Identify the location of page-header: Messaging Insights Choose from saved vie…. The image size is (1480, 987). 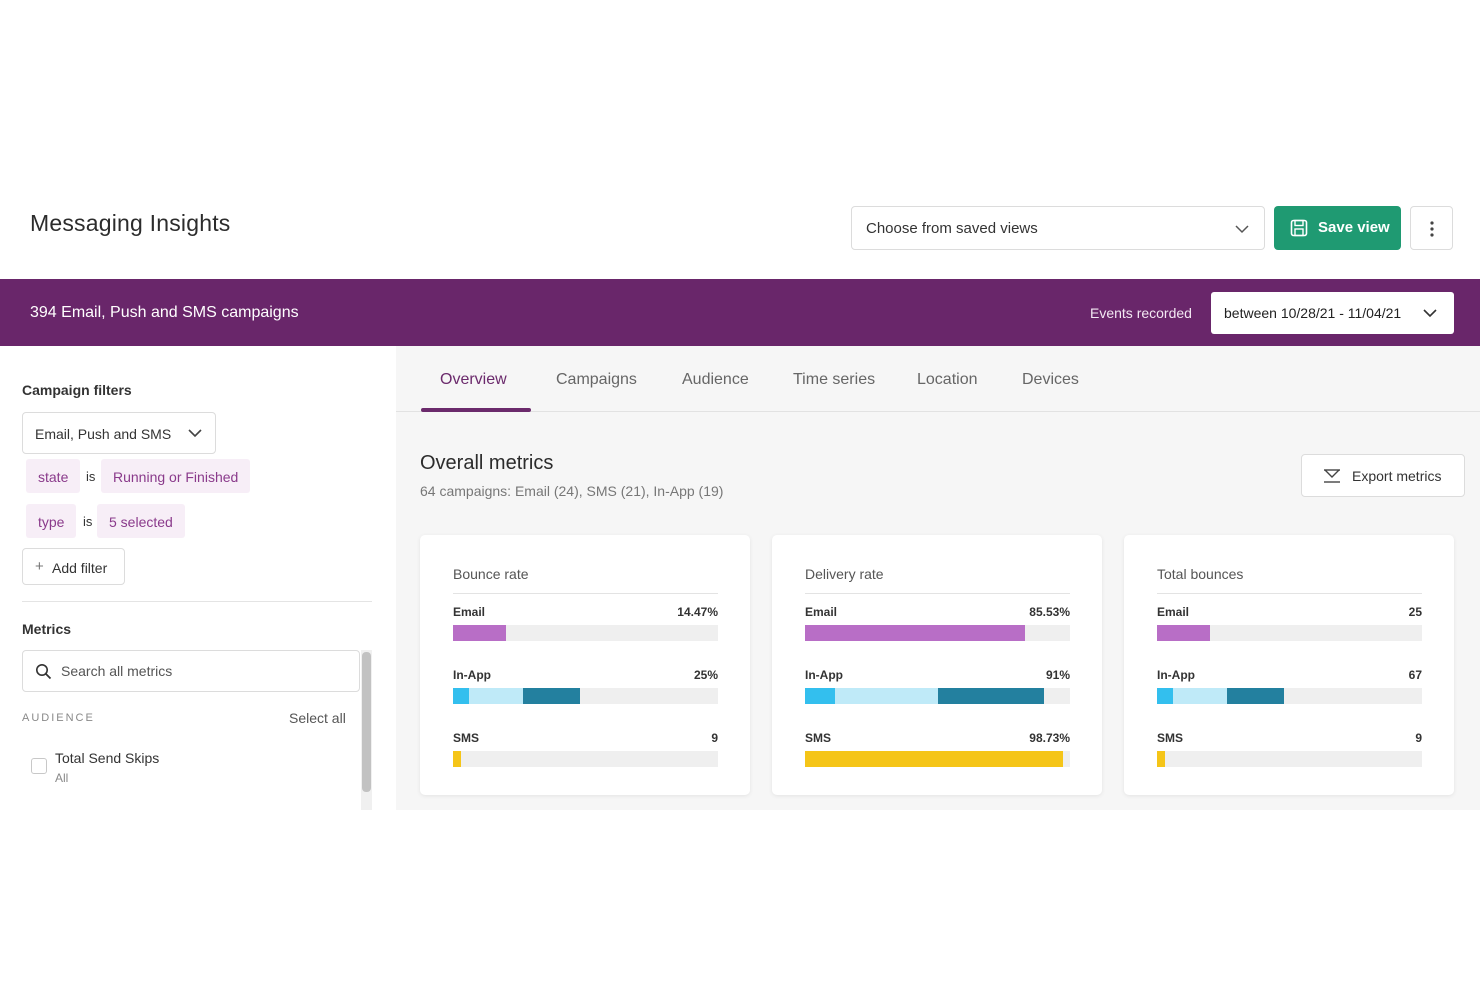
(740, 234).